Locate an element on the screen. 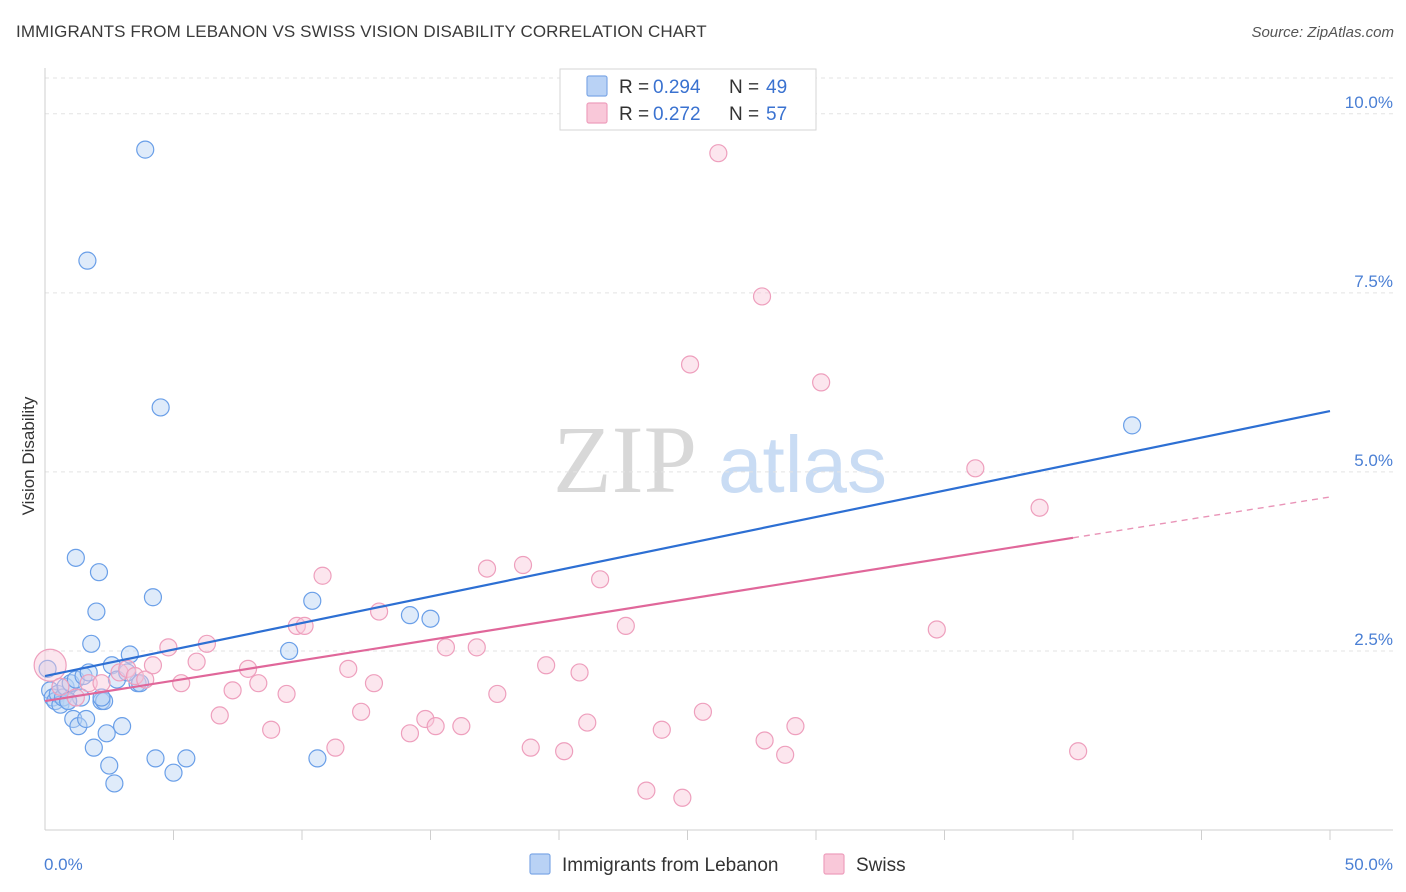  legend-r-value-swiss: 0.272 is located at coordinates (677, 114).